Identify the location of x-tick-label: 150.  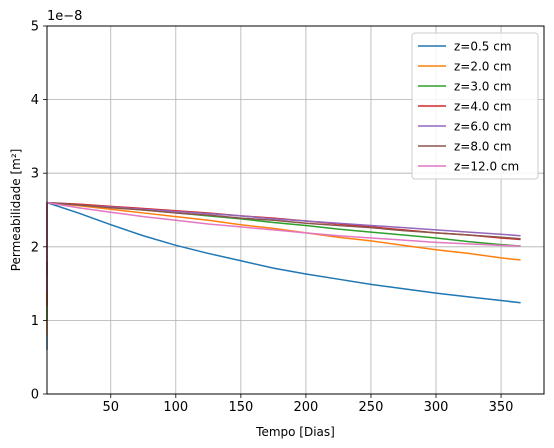
(240, 407).